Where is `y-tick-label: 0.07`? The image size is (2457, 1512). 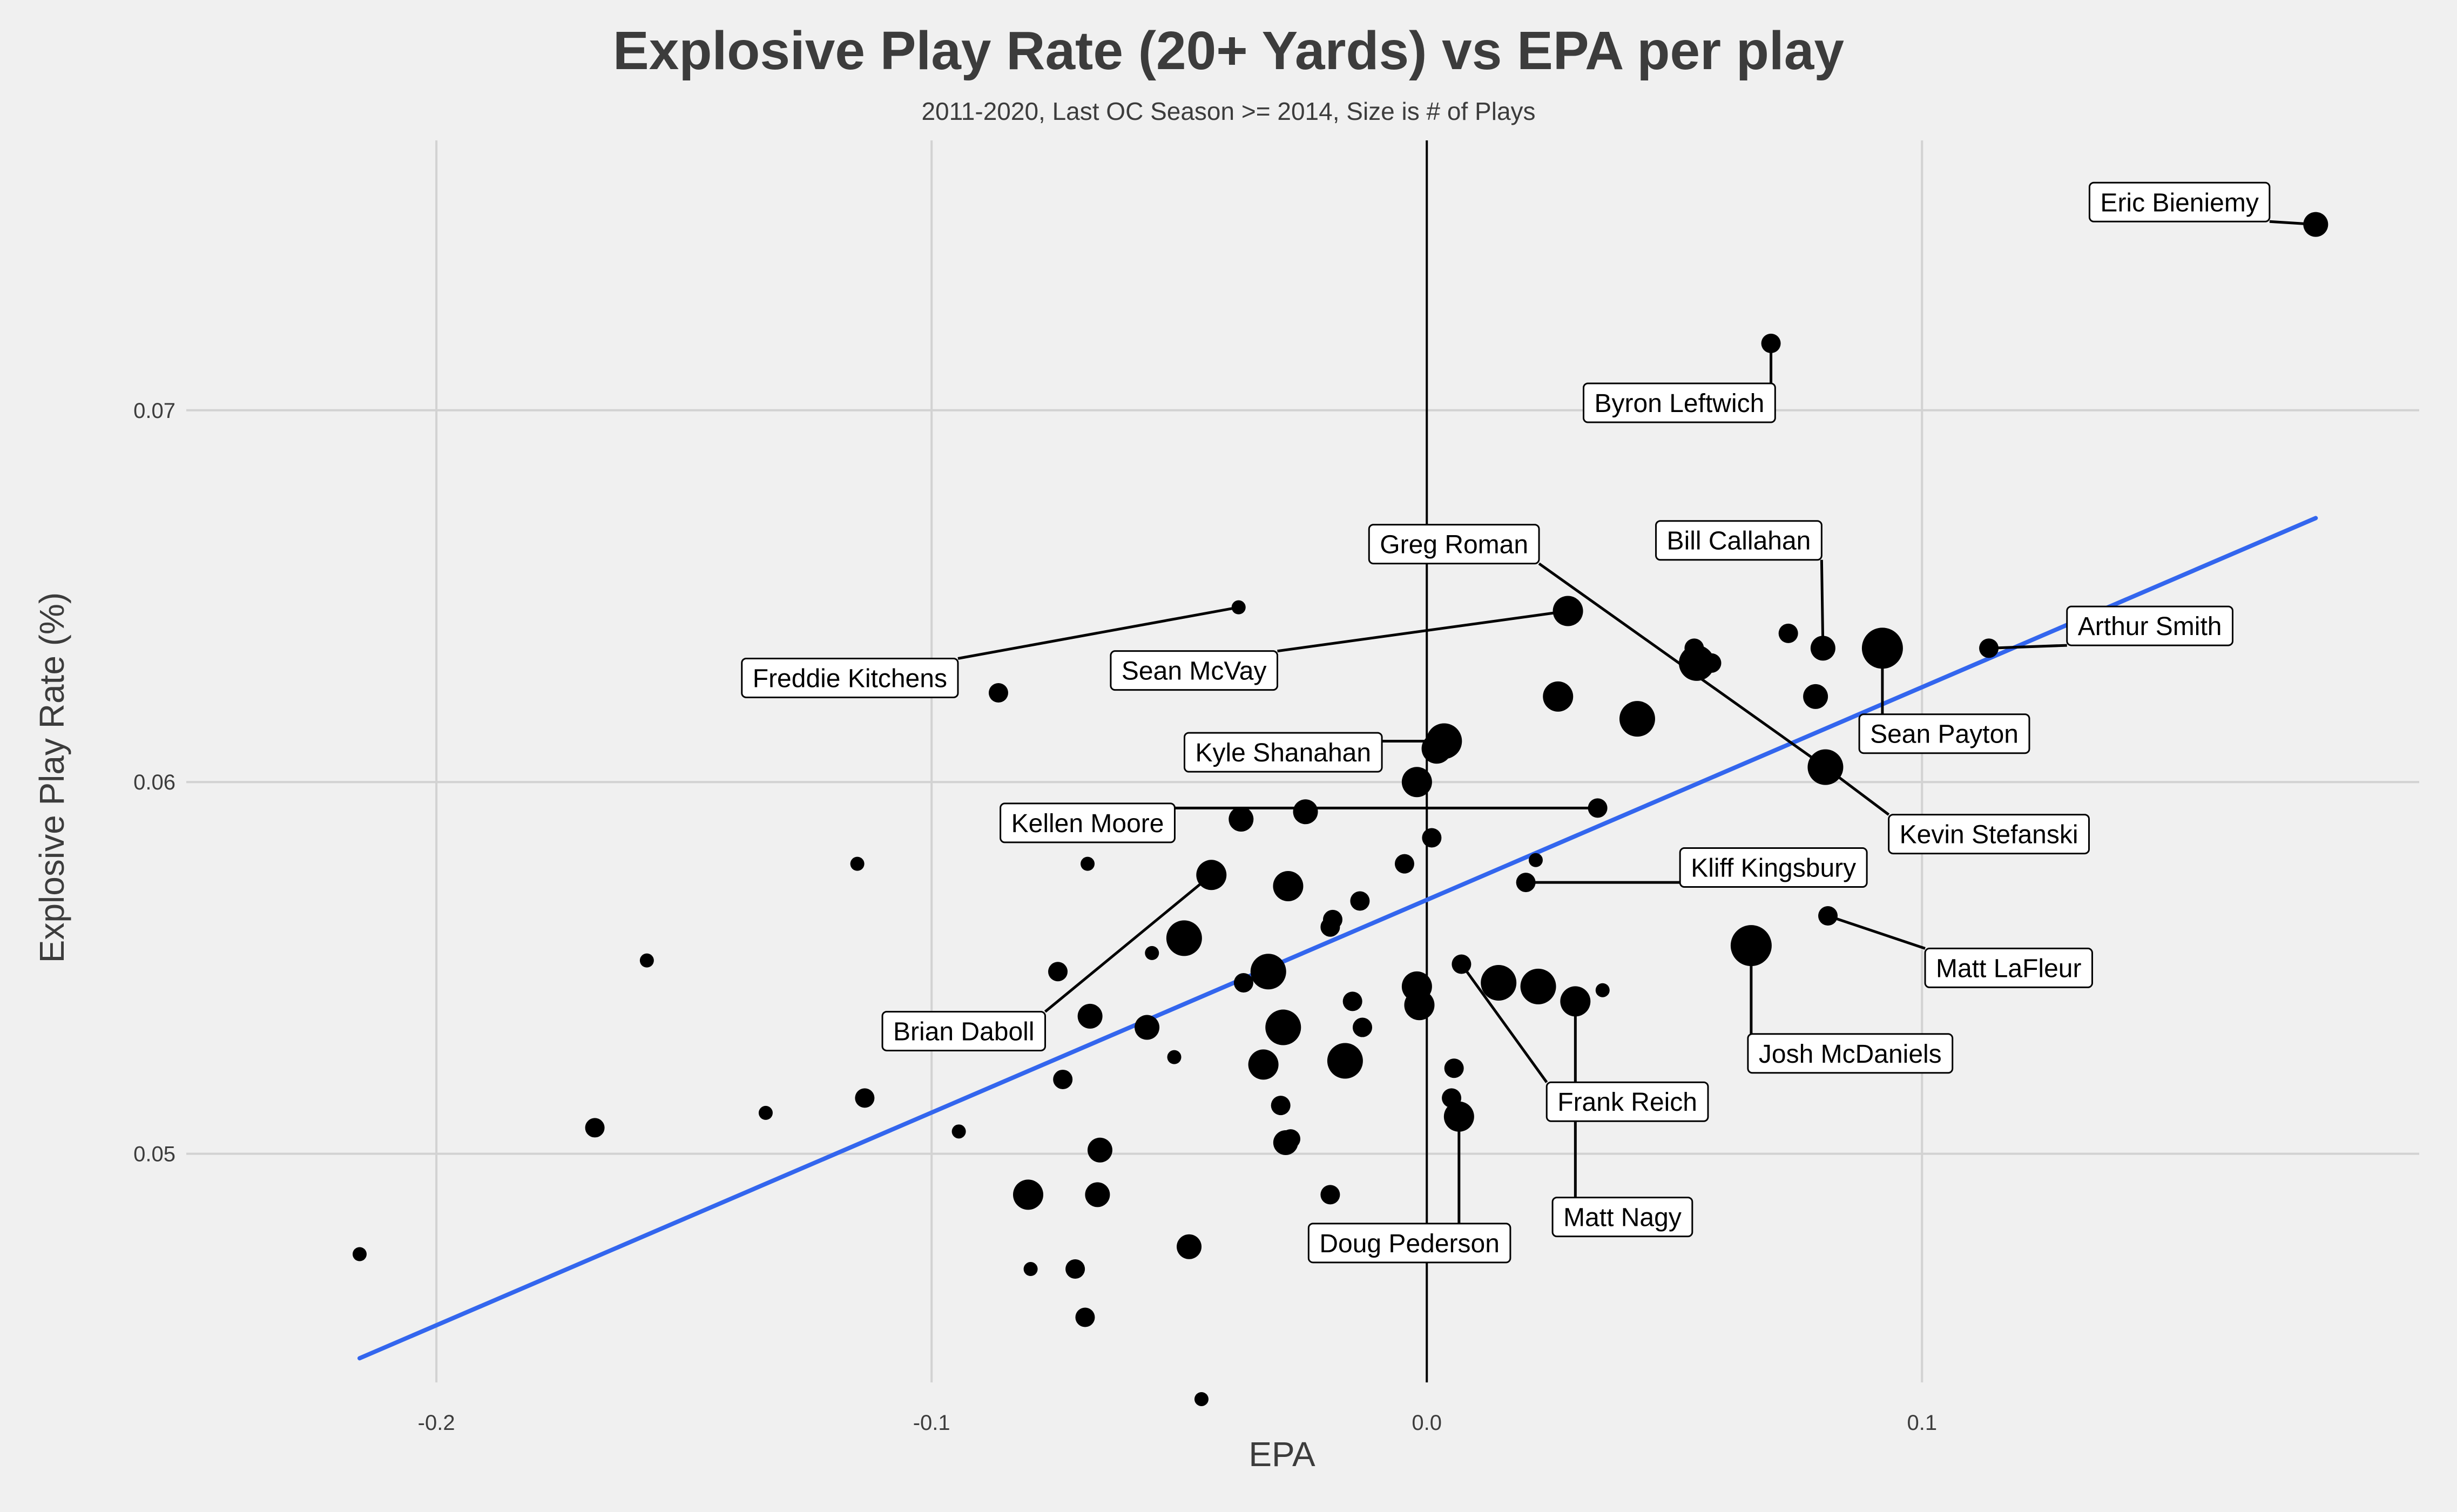
y-tick-label: 0.07 is located at coordinates (154, 411).